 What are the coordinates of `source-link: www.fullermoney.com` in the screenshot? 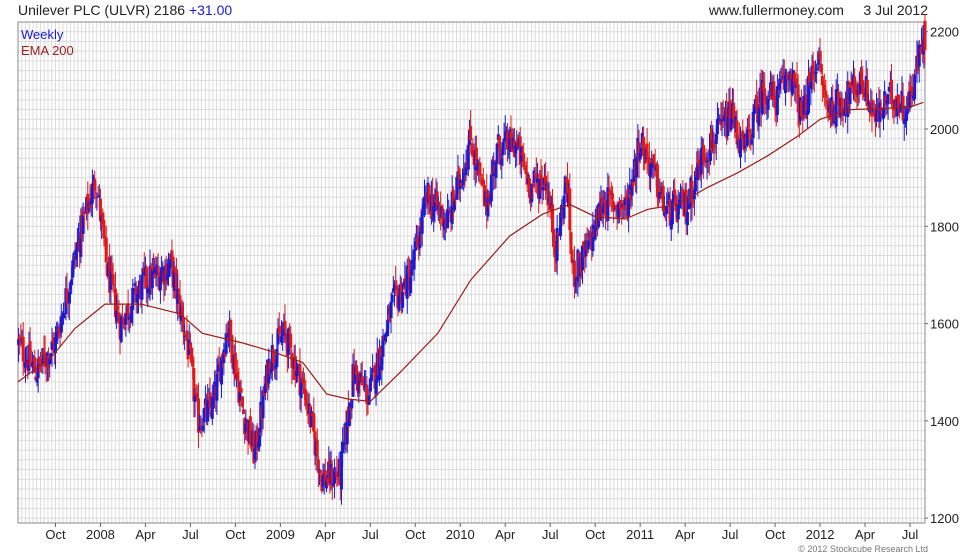 It's located at (776, 10).